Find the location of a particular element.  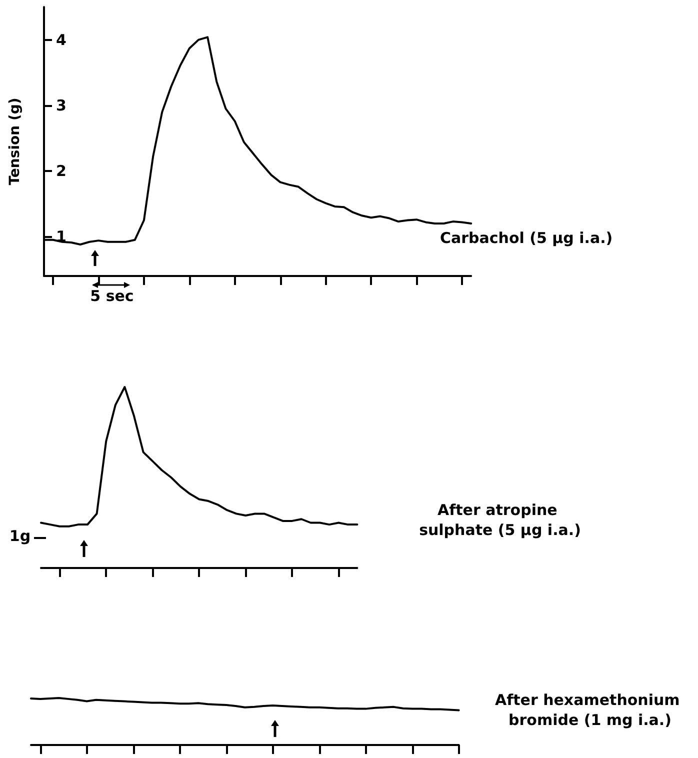

text: After hexamethonium bromide (1 mg i.a.) is located at coordinates (590, 710).